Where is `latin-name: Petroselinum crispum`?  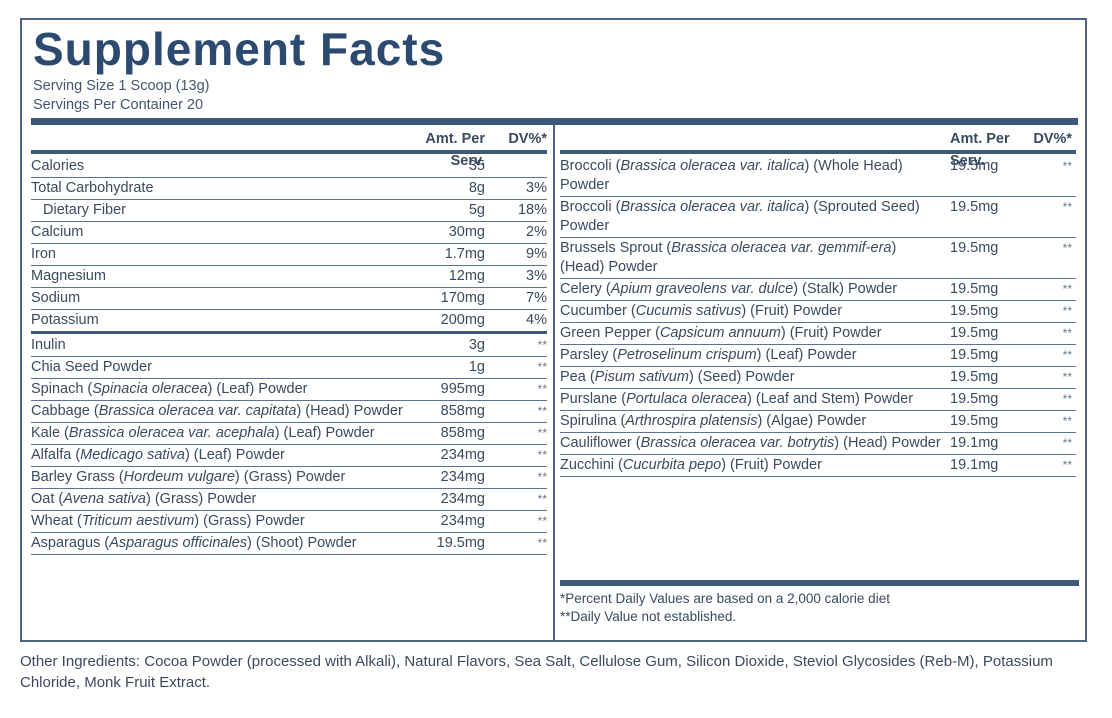
latin-name: Petroselinum crispum is located at coordinates (687, 355).